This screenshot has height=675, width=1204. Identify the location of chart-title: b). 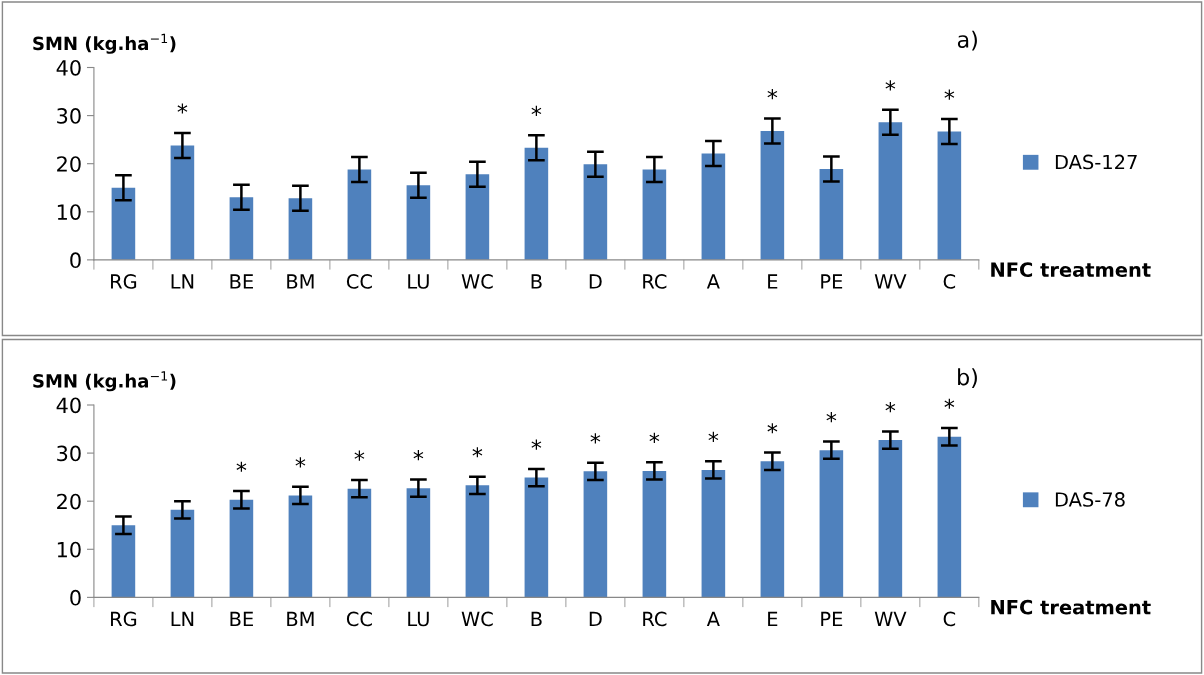
(967, 378).